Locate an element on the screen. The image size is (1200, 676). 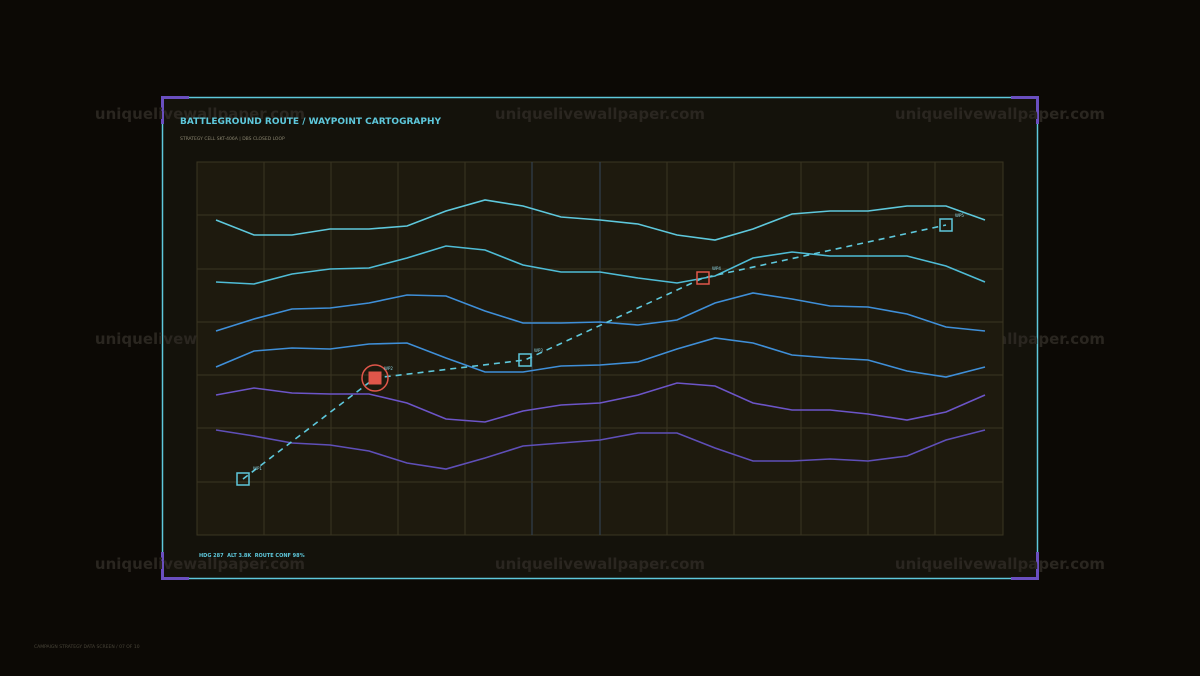
subtitle: STRATEGY CELL SKT-406A | DBS CLOSED LOOP is located at coordinates (232, 139).